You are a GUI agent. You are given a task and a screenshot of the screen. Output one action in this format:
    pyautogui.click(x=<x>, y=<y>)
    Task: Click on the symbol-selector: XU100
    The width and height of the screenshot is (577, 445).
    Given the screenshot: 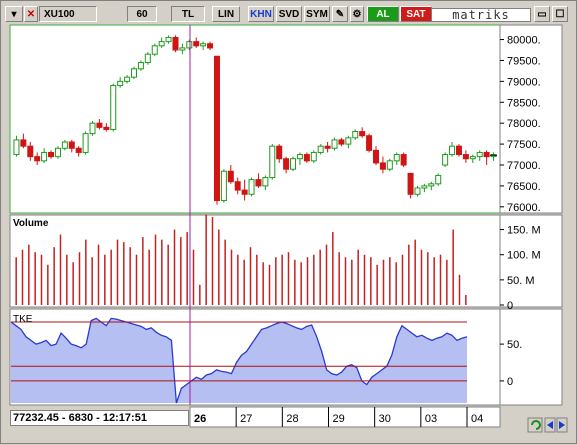 What is the action you would take?
    pyautogui.click(x=68, y=14)
    